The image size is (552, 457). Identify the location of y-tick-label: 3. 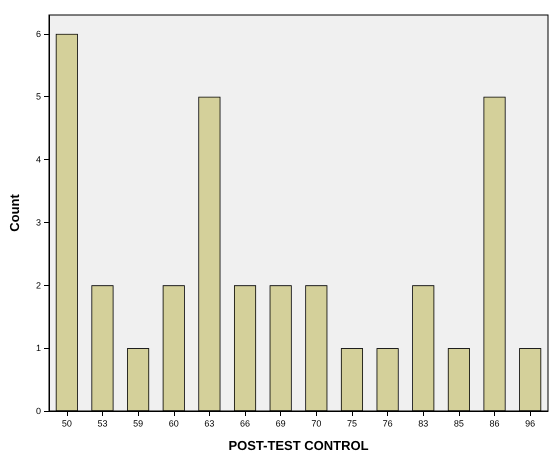
(38, 222).